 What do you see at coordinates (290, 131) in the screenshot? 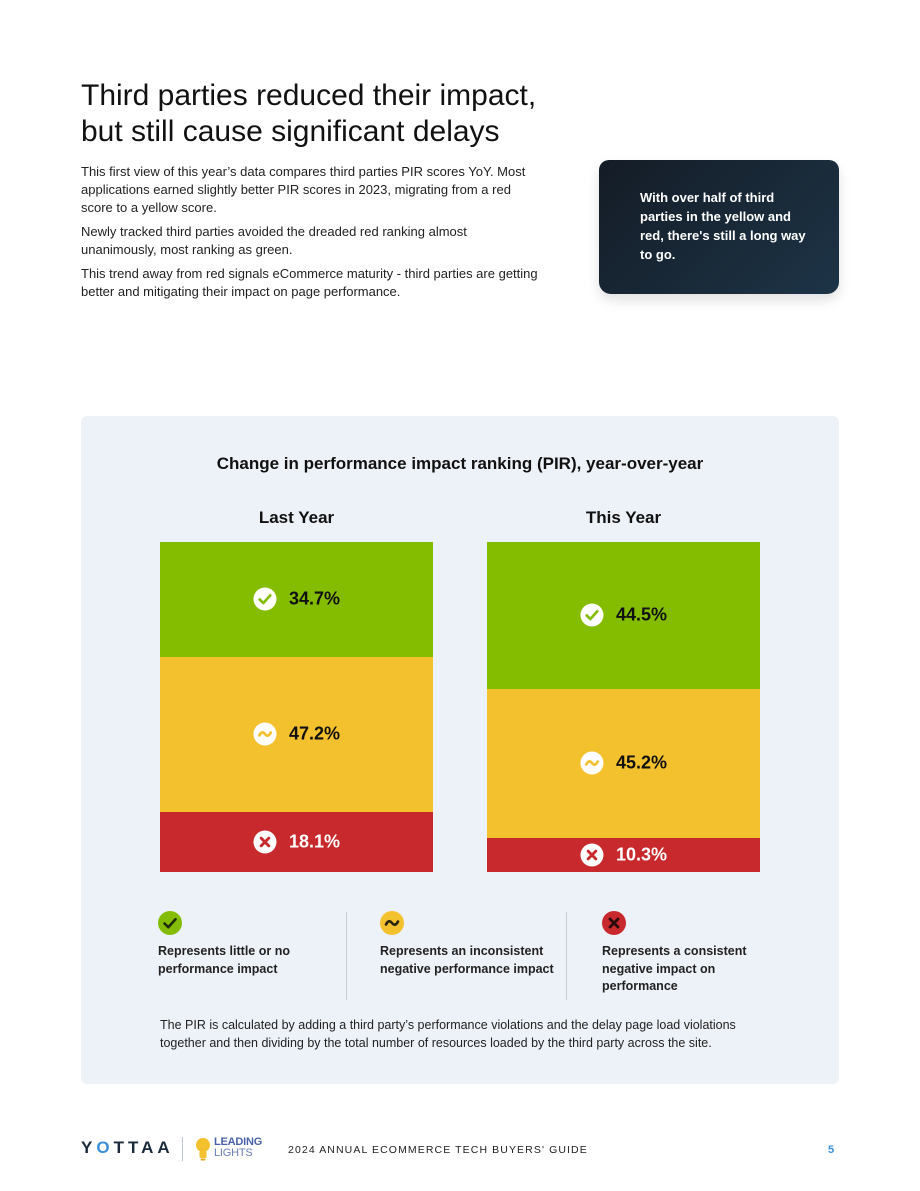
I see `heading-line-2: but still cause significant delays` at bounding box center [290, 131].